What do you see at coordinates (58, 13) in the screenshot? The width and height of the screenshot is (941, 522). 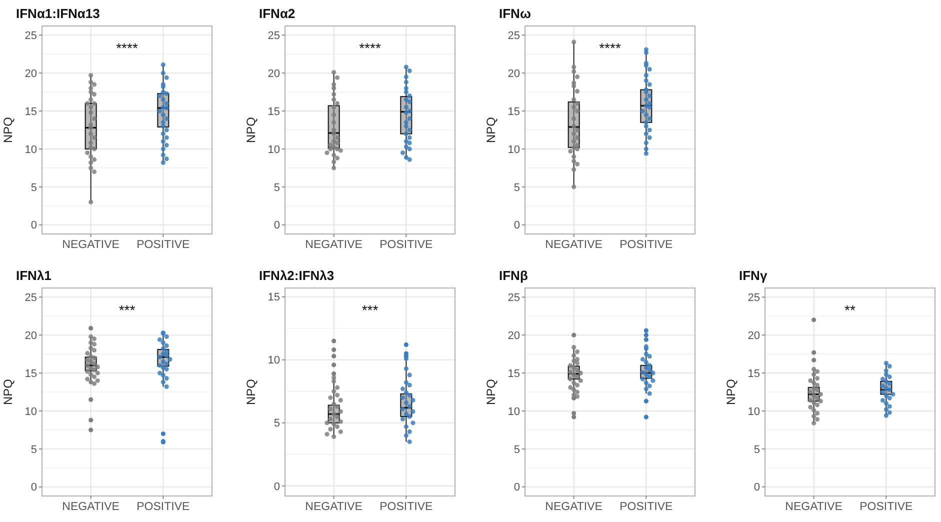 I see `chart-title: IFNα1:IFNα13` at bounding box center [58, 13].